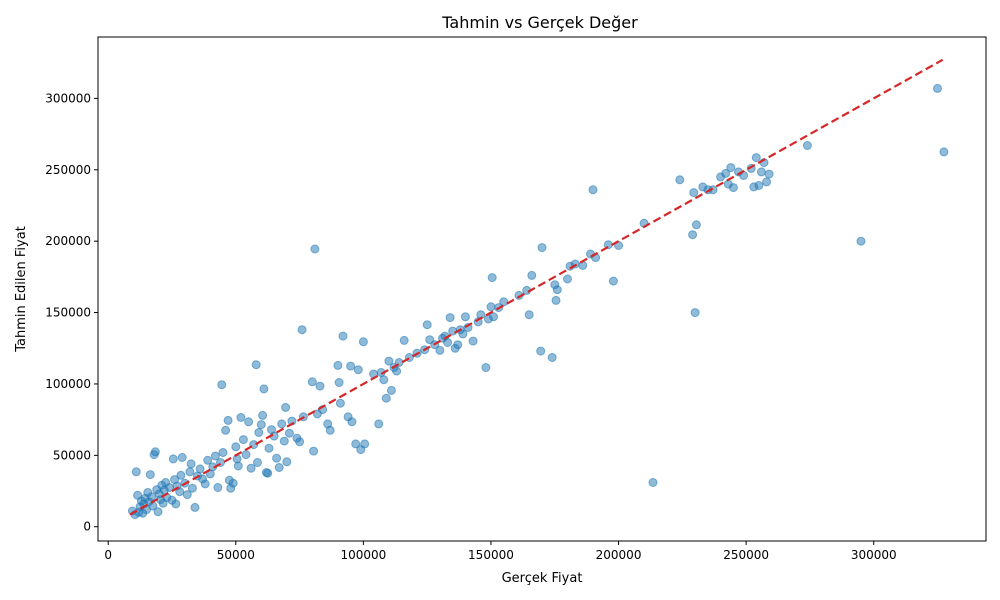 The image size is (1000, 600). What do you see at coordinates (619, 555) in the screenshot?
I see `x-tick-label: 200000` at bounding box center [619, 555].